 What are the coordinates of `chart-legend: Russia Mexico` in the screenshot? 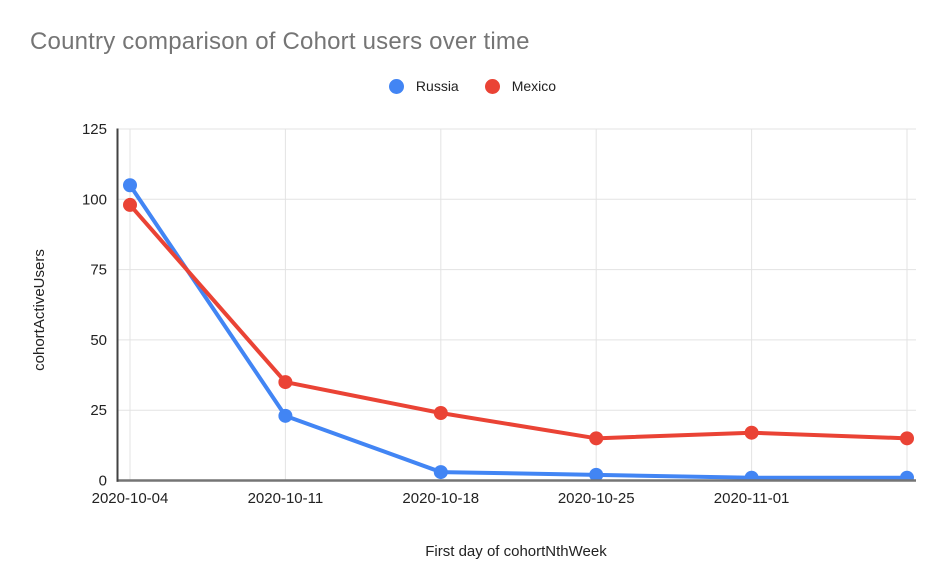 It's located at (472, 86).